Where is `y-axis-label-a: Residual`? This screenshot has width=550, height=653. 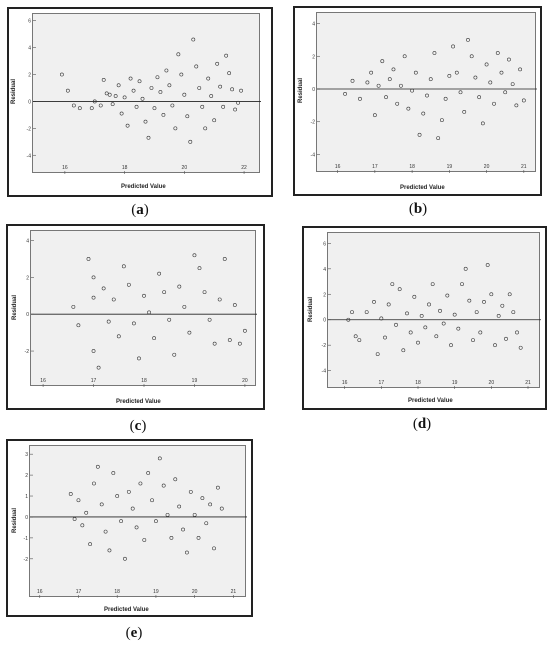
y-axis-label-a: Residual is located at coordinates (14, 91).